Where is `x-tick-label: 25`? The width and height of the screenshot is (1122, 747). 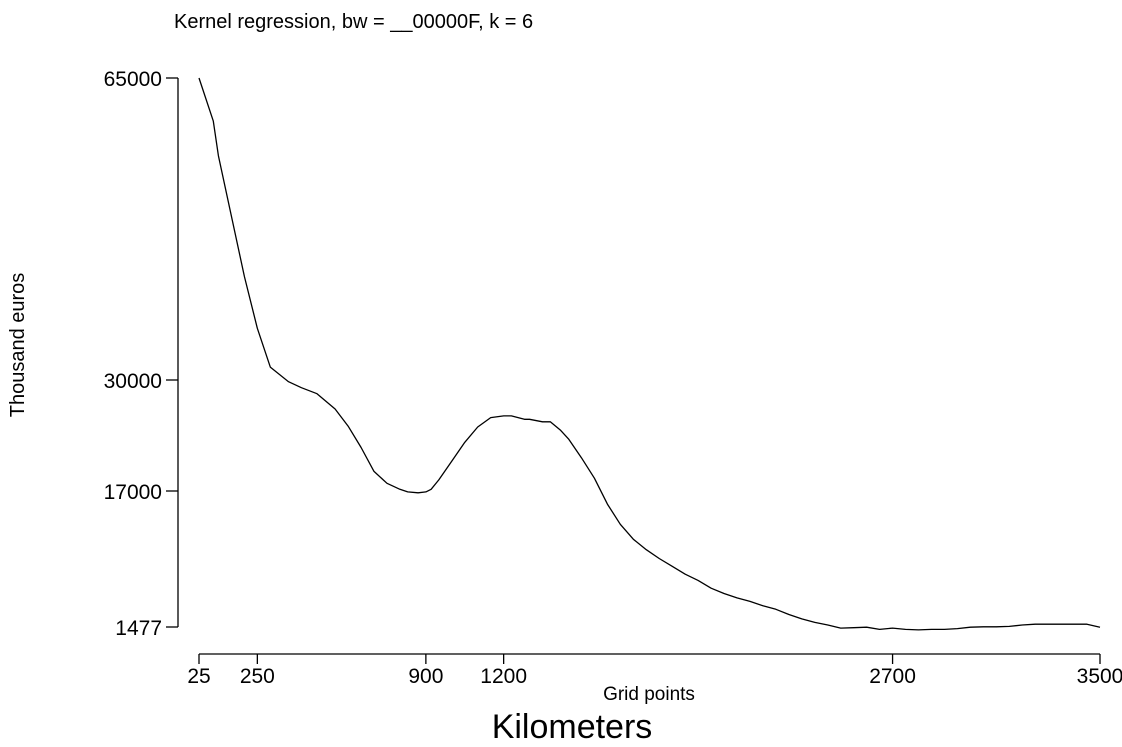 x-tick-label: 25 is located at coordinates (198, 676).